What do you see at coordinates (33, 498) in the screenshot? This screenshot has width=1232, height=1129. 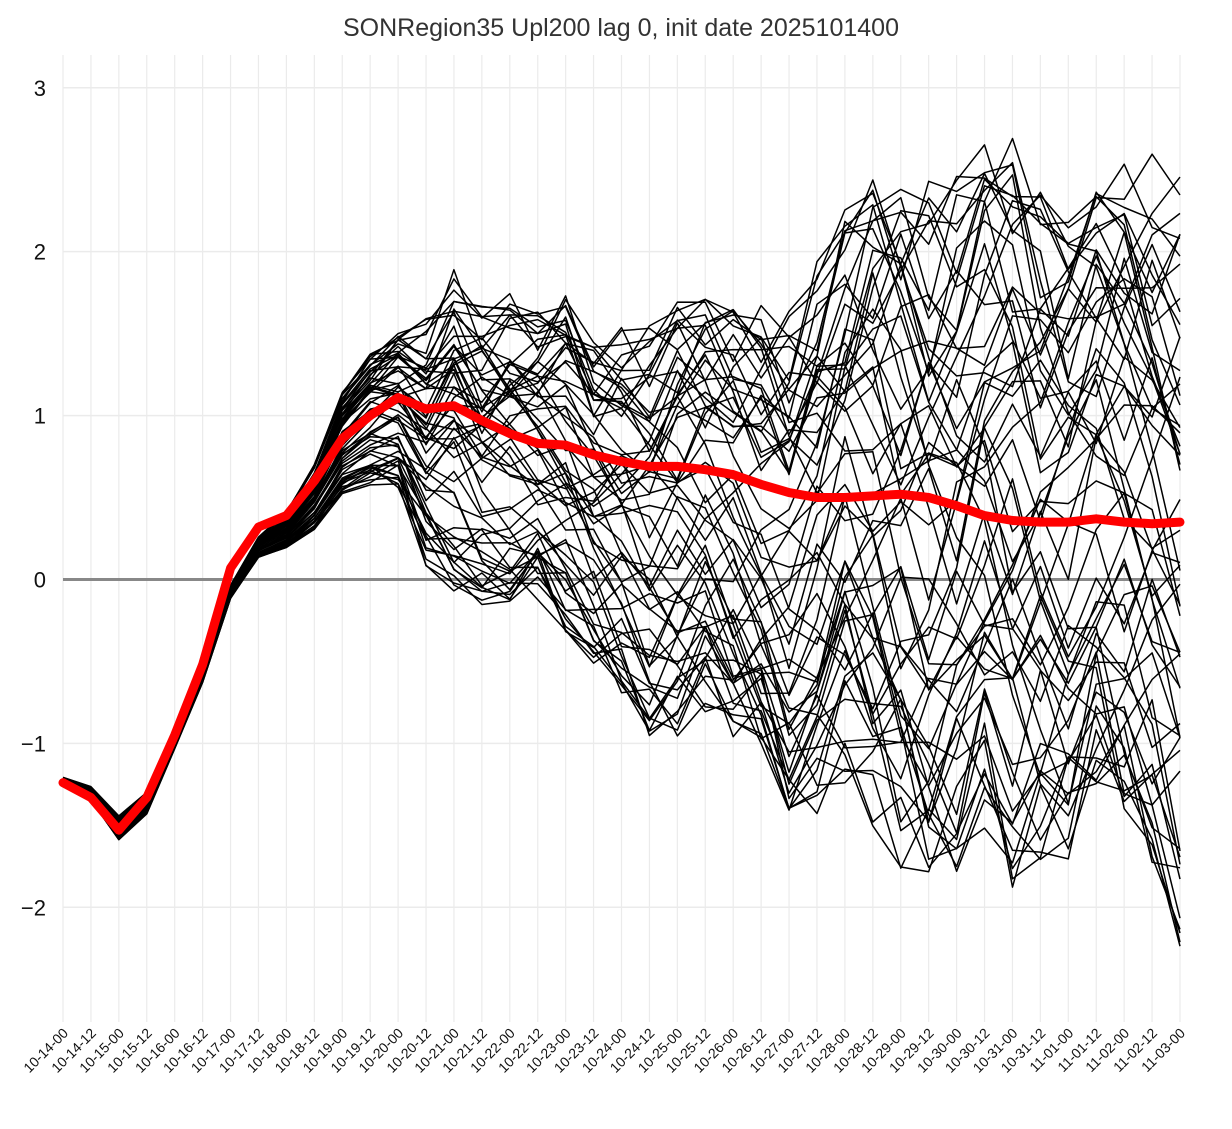 I see `y-axis-ticks: 3 2 1 0 −1 −2` at bounding box center [33, 498].